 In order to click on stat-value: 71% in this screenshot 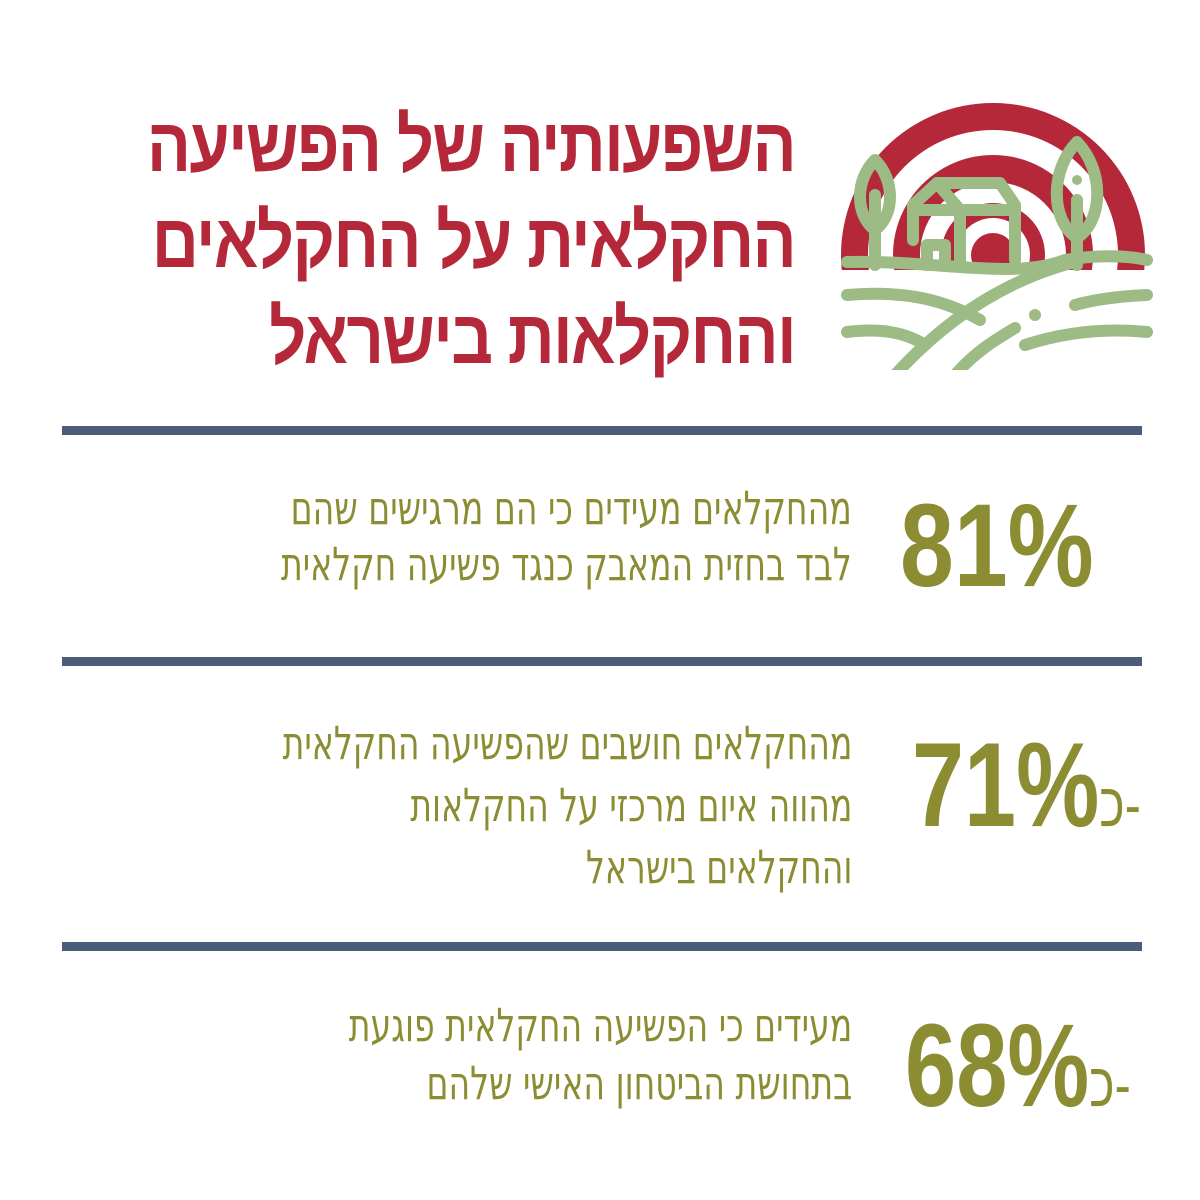, I will do `click(1006, 785)`.